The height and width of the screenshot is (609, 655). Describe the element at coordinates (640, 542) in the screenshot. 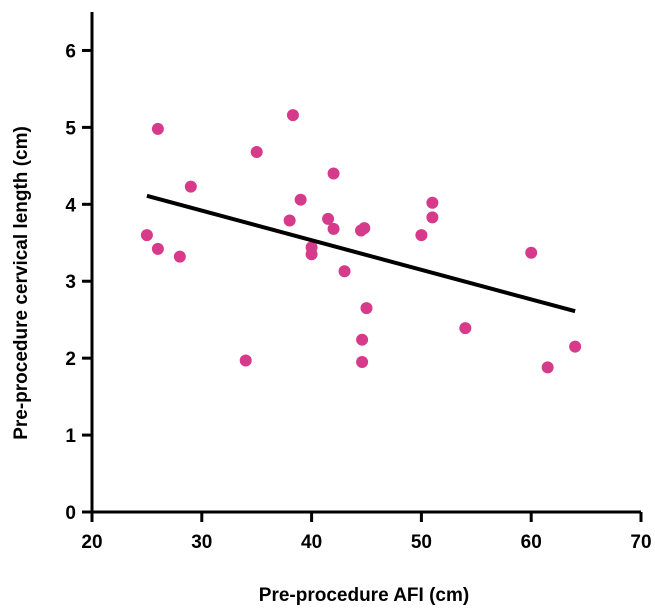

I see `x-tick-label: 70` at that location.